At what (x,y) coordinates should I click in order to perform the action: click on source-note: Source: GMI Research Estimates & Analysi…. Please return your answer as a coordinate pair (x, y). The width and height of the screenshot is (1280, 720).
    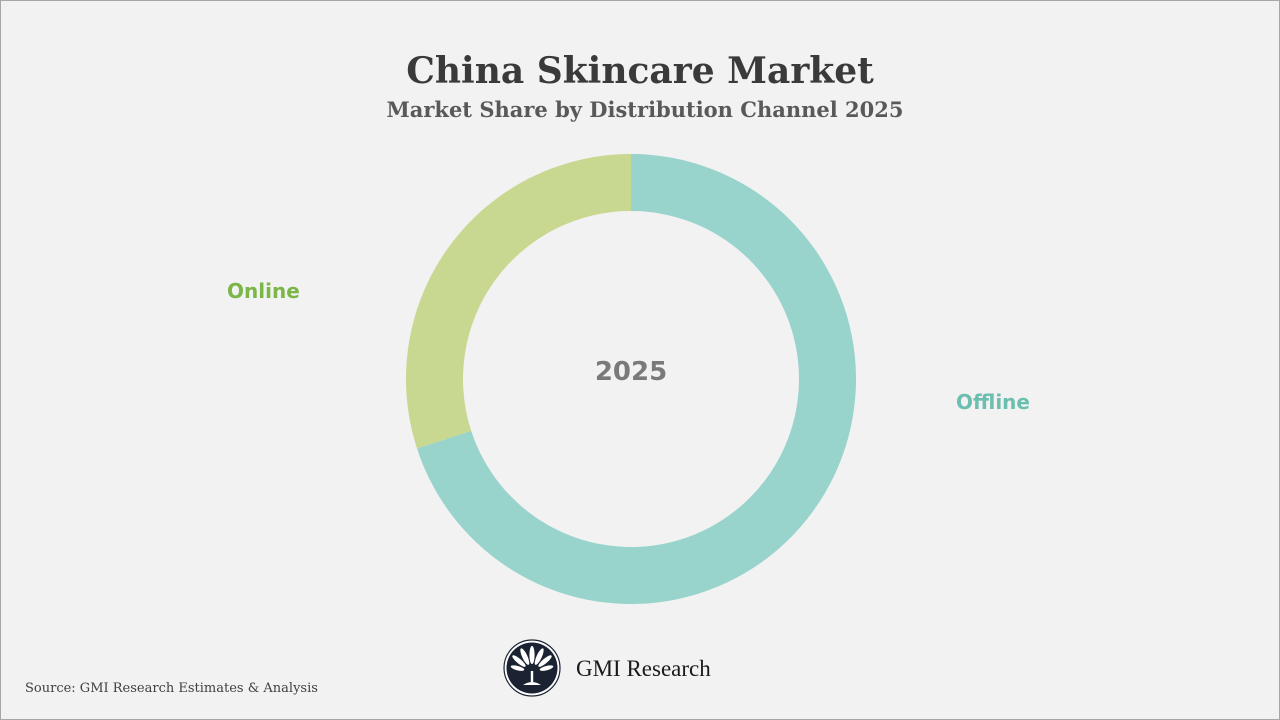
    Looking at the image, I should click on (171, 688).